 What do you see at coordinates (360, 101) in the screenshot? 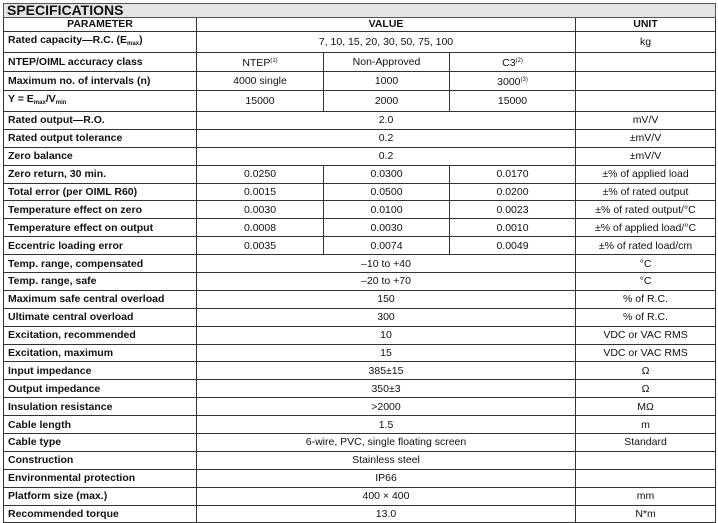
I see `table-row: Y = Emax/Vmin 15000 2000 15000` at bounding box center [360, 101].